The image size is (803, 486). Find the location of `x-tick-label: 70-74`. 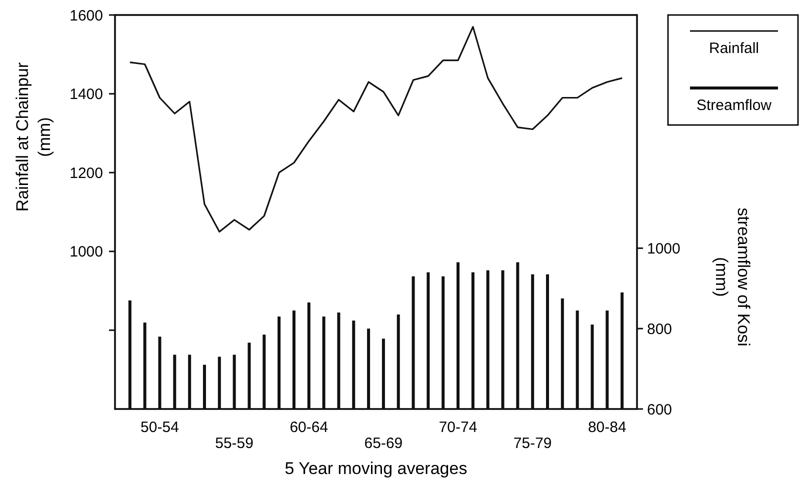

x-tick-label: 70-74 is located at coordinates (458, 427).